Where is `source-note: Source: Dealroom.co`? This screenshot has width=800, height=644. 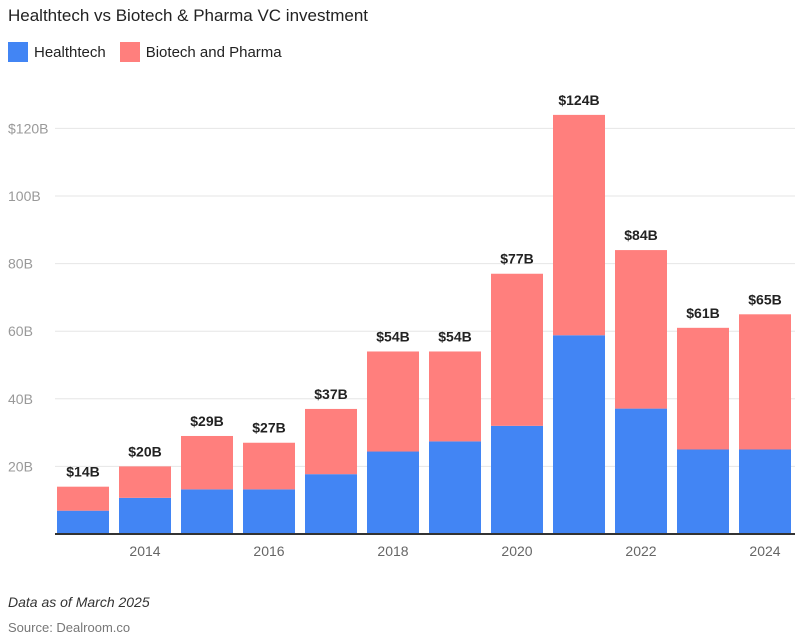 source-note: Source: Dealroom.co is located at coordinates (69, 627).